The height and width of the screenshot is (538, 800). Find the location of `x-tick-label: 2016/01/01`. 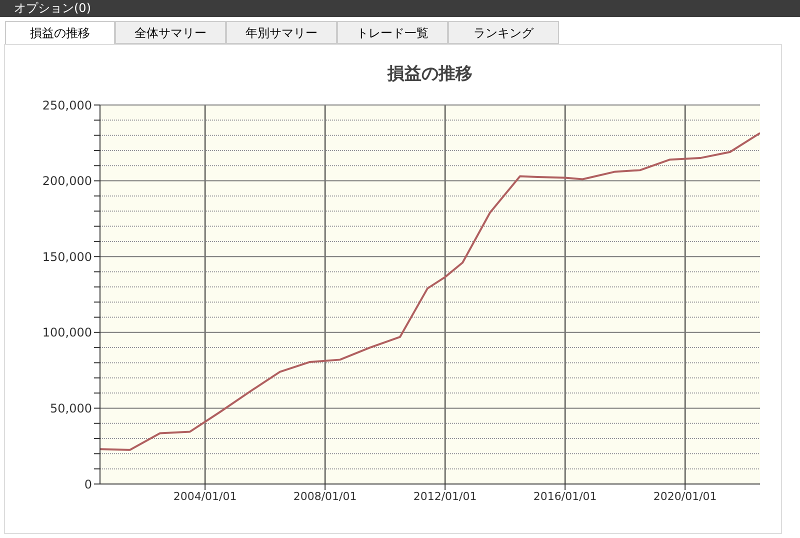

x-tick-label: 2016/01/01 is located at coordinates (565, 496).